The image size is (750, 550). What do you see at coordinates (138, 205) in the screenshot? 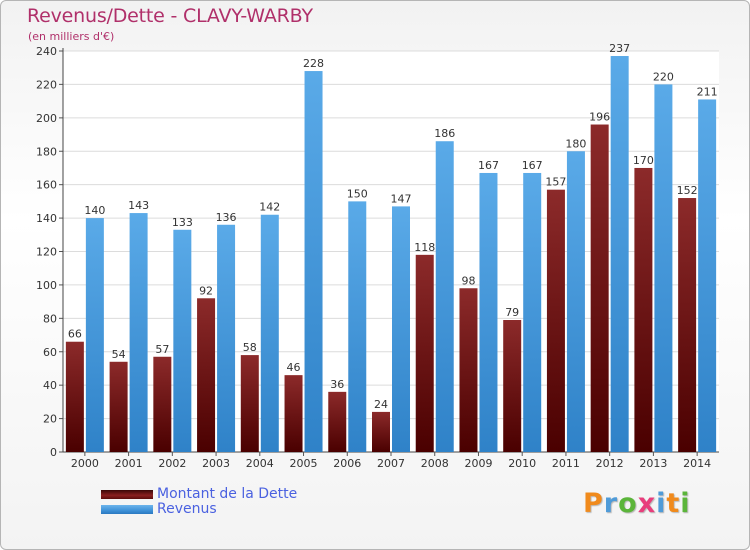
I see `data-label-revenue: 143` at bounding box center [138, 205].